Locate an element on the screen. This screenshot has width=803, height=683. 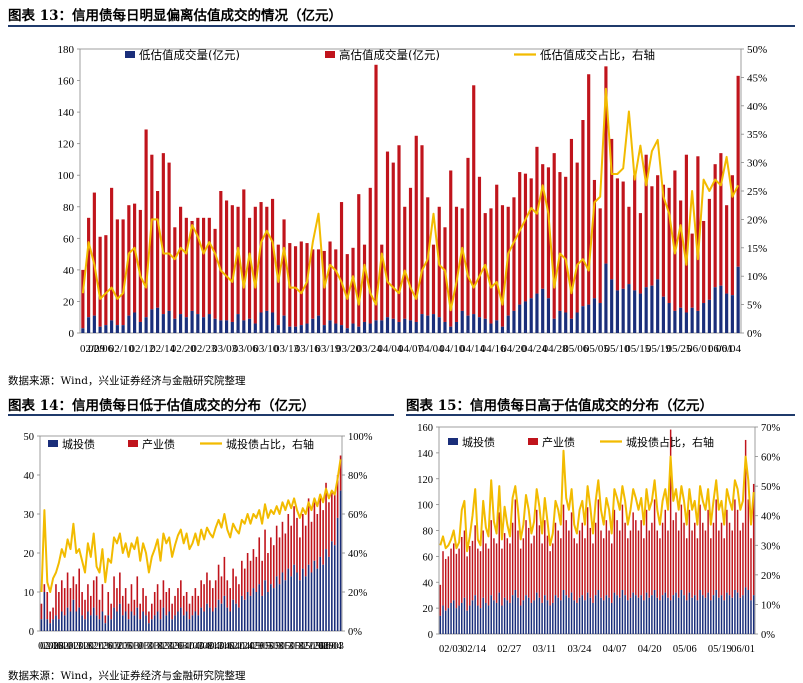
c14-legend-label-1: 产业债 is located at coordinates (158, 444).